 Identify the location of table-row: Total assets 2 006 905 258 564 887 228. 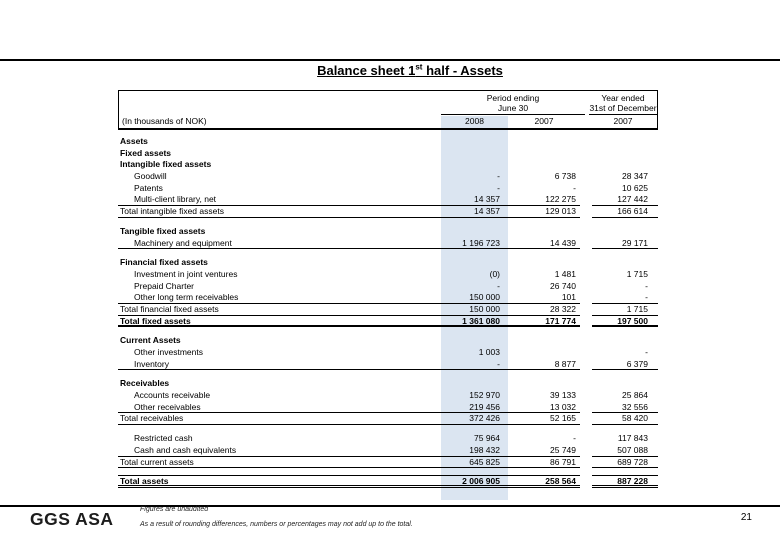
(388, 482).